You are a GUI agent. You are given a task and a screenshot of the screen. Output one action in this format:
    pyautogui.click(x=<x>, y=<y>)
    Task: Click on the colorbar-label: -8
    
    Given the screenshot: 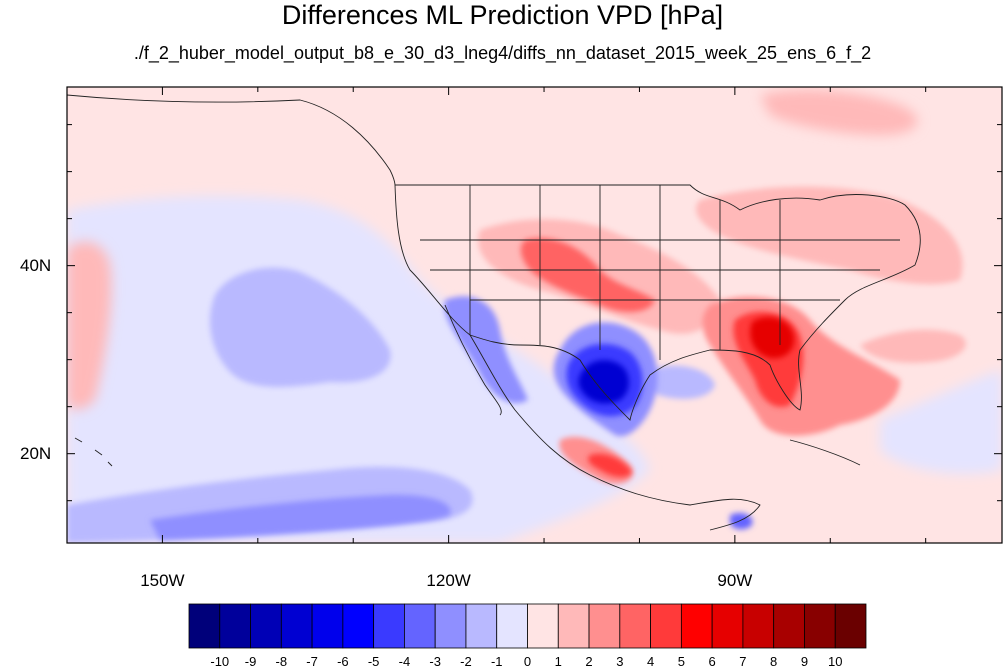 What is the action you would take?
    pyautogui.click(x=281, y=661)
    